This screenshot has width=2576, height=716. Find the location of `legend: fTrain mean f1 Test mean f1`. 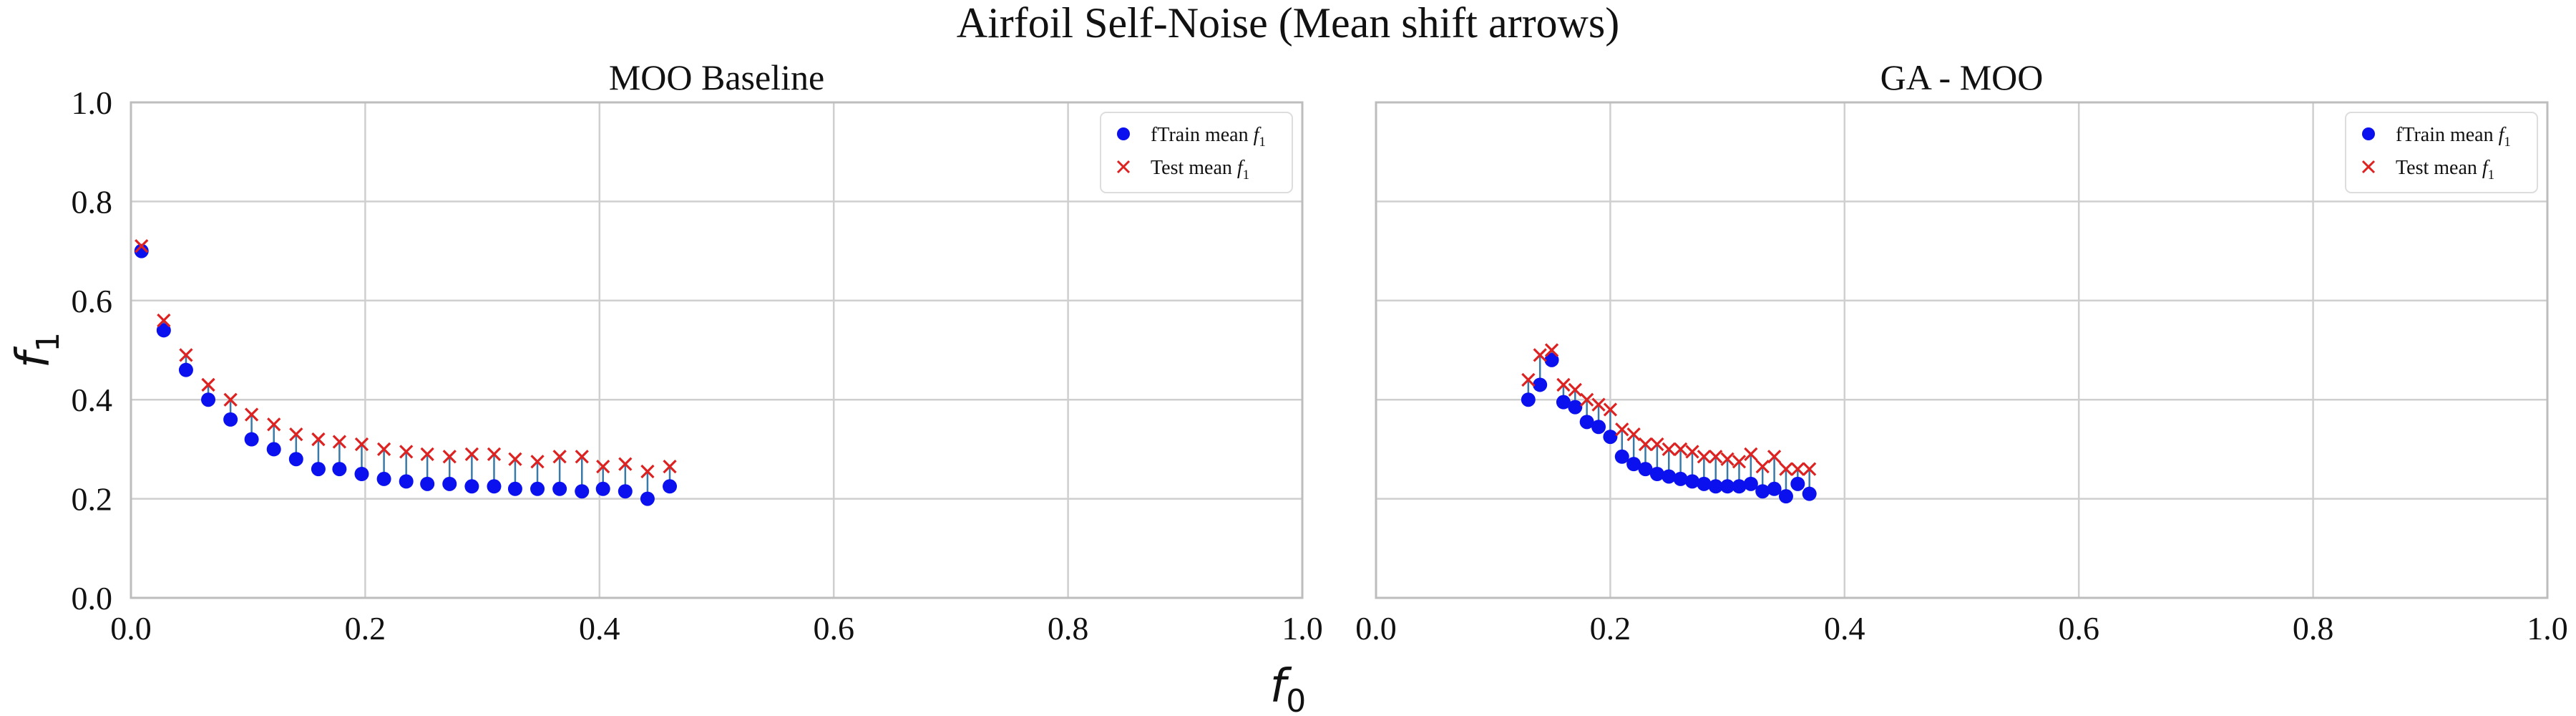

legend: fTrain mean f1 Test mean f1 is located at coordinates (2441, 152).